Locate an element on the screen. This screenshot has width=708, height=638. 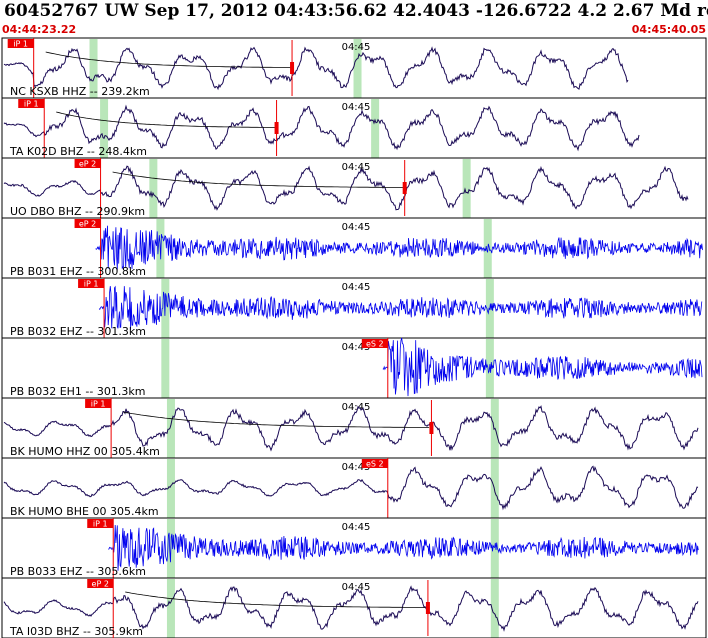
window-end-time: 04:45:40.05 is located at coordinates (669, 29).